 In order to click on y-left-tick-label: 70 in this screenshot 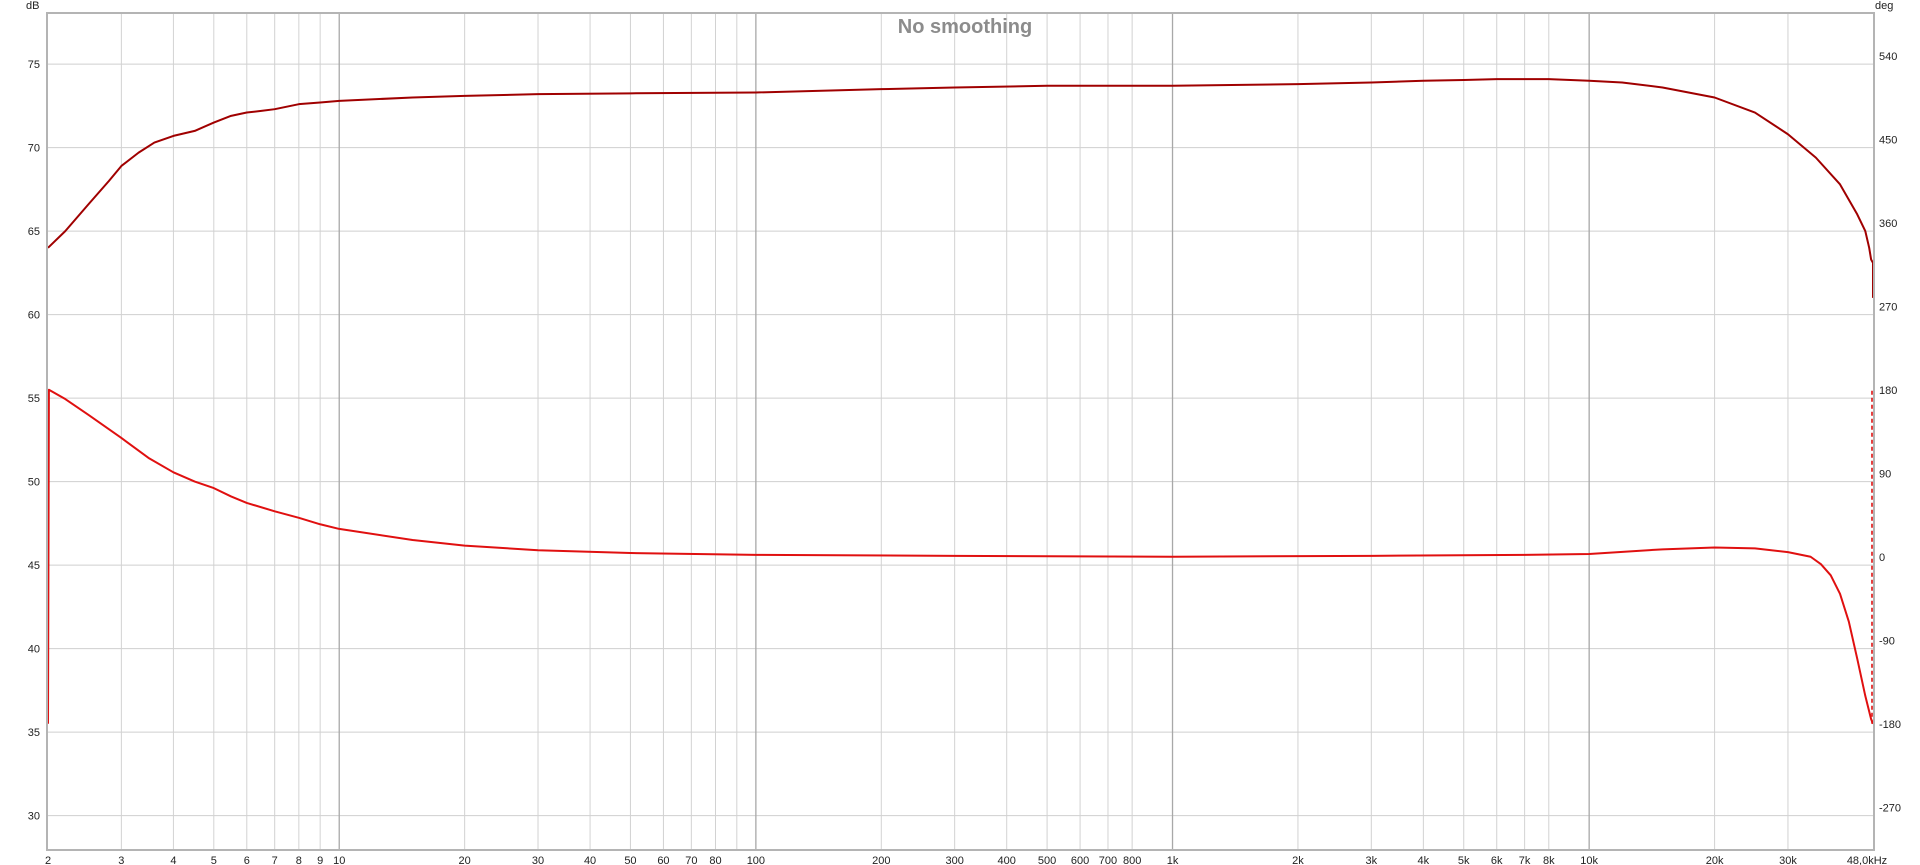, I will do `click(34, 149)`.